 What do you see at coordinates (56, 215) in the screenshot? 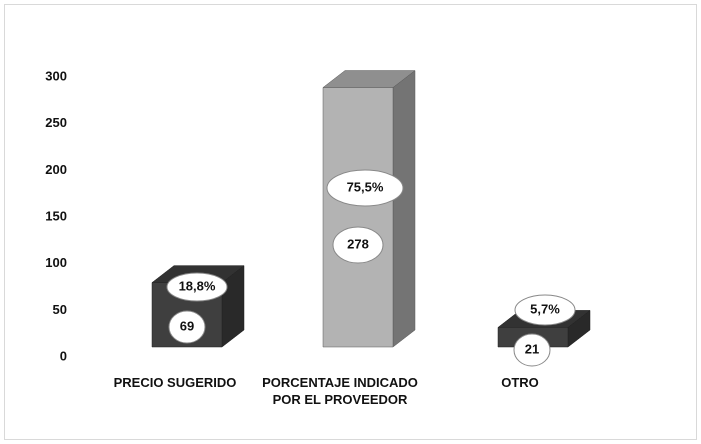
I see `y-tick-label: 150` at bounding box center [56, 215].